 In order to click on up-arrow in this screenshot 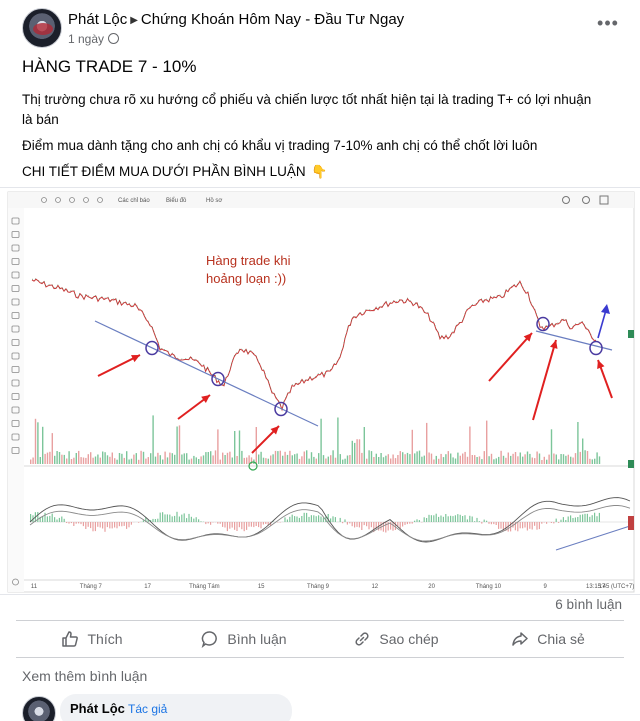, I will do `click(602, 324)`.